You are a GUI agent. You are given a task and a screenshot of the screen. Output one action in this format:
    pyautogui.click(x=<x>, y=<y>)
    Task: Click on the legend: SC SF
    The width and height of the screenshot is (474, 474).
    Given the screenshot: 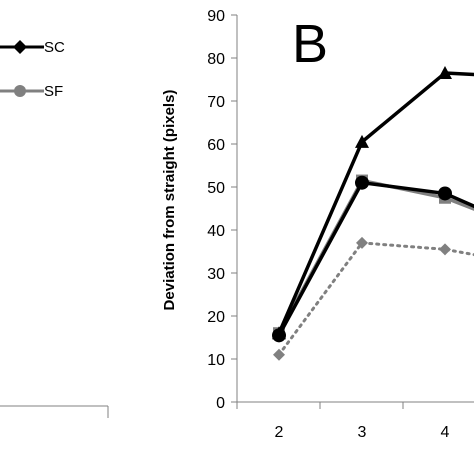 What is the action you would take?
    pyautogui.click(x=32, y=69)
    